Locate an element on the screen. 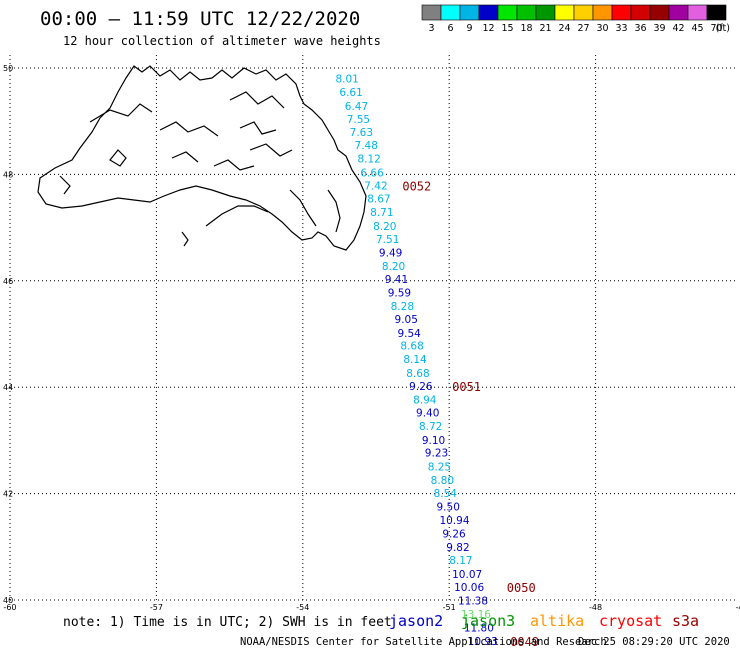 The height and width of the screenshot is (650, 740). pass-label: 0052 is located at coordinates (416, 187).